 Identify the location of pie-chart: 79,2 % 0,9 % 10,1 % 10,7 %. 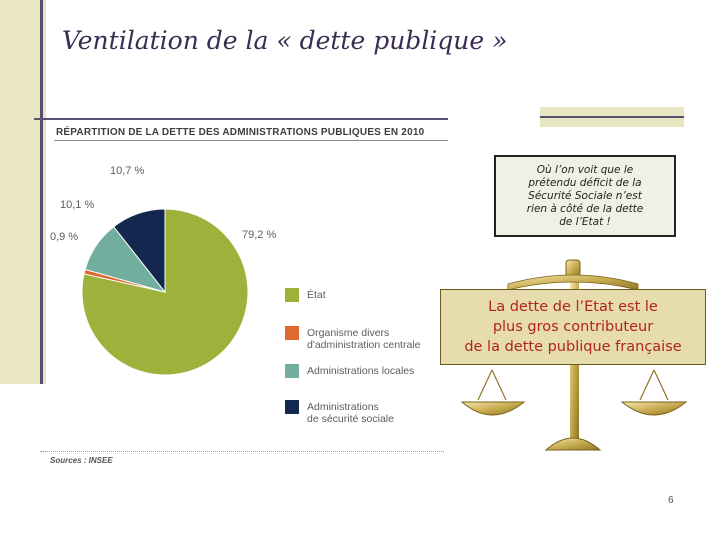
(163, 270).